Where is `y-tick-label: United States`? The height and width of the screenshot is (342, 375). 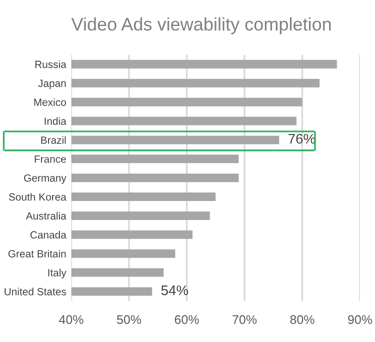 y-tick-label: United States is located at coordinates (35, 292).